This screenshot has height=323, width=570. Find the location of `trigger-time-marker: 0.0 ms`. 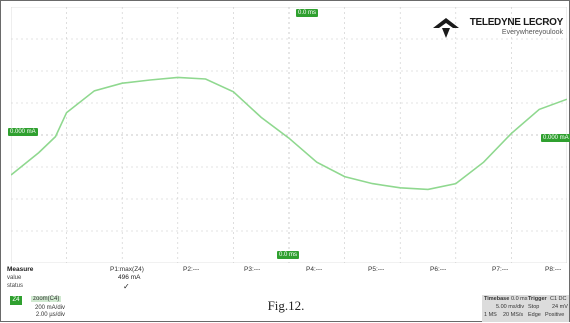

trigger-time-marker: 0.0 ms is located at coordinates (307, 13).